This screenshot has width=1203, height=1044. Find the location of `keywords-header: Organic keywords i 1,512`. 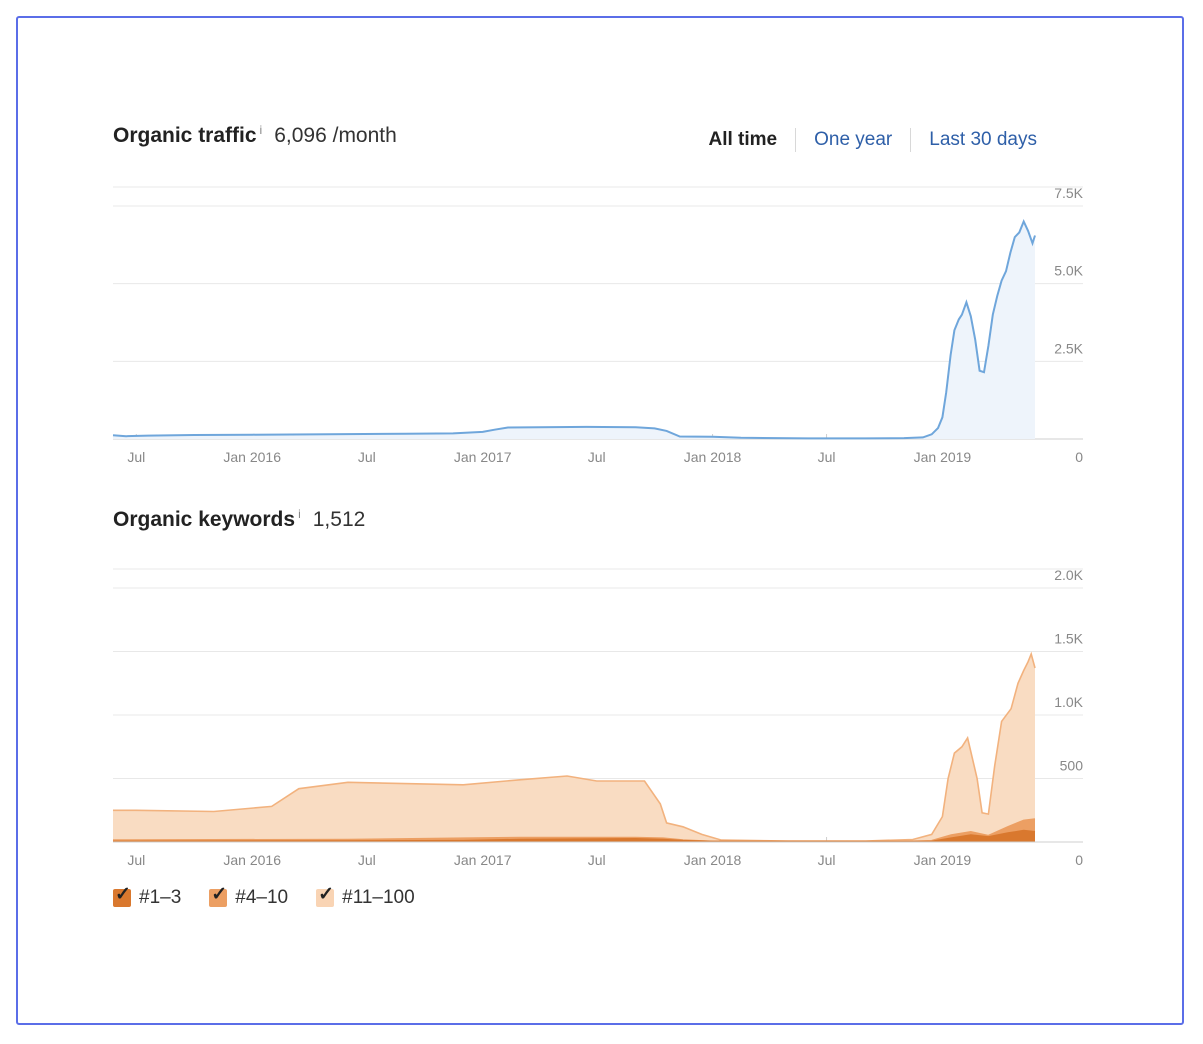

keywords-header: Organic keywords i 1,512 is located at coordinates (239, 519).